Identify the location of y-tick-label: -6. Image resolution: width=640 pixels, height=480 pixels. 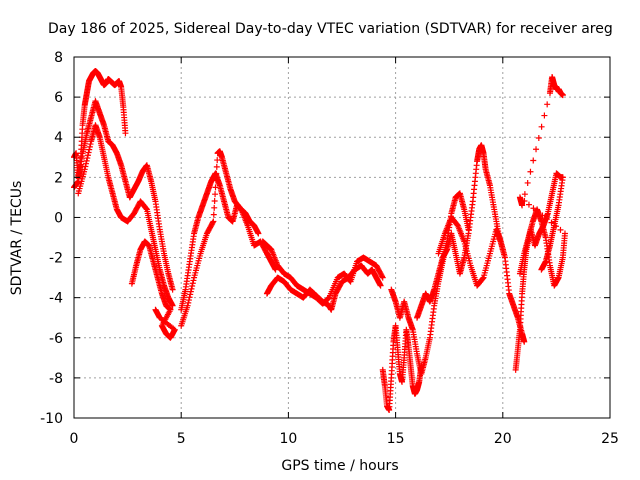
(56, 339).